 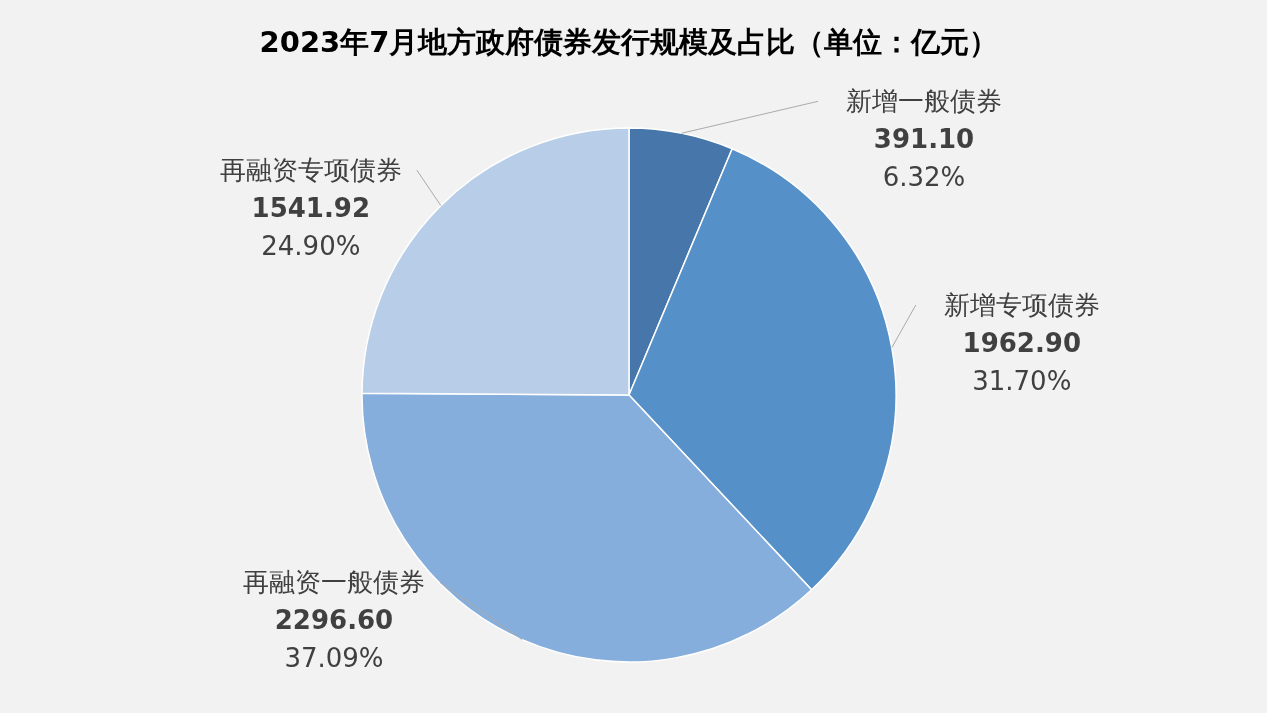 What do you see at coordinates (1021, 305) in the screenshot?
I see `slice-label: 新增专项债券` at bounding box center [1021, 305].